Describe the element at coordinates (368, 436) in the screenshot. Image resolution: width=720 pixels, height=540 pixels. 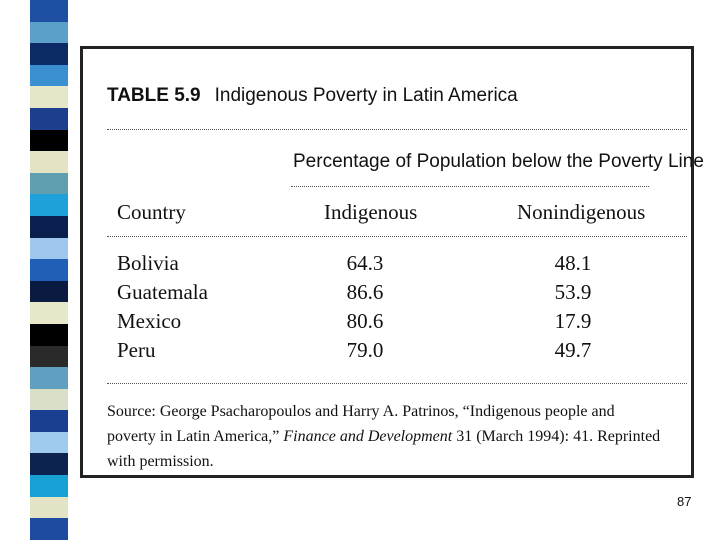
I see `source-journal: Finance and Development` at that location.